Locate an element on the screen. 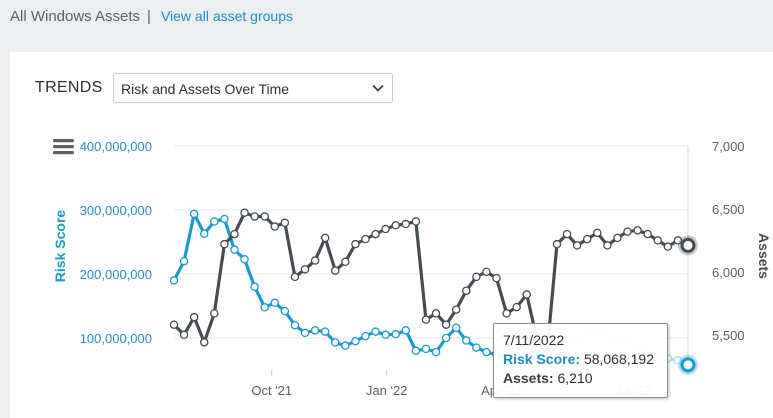 This screenshot has height=418, width=773. tooltip-risk-row: Risk Score: 58,068,192 is located at coordinates (580, 359).